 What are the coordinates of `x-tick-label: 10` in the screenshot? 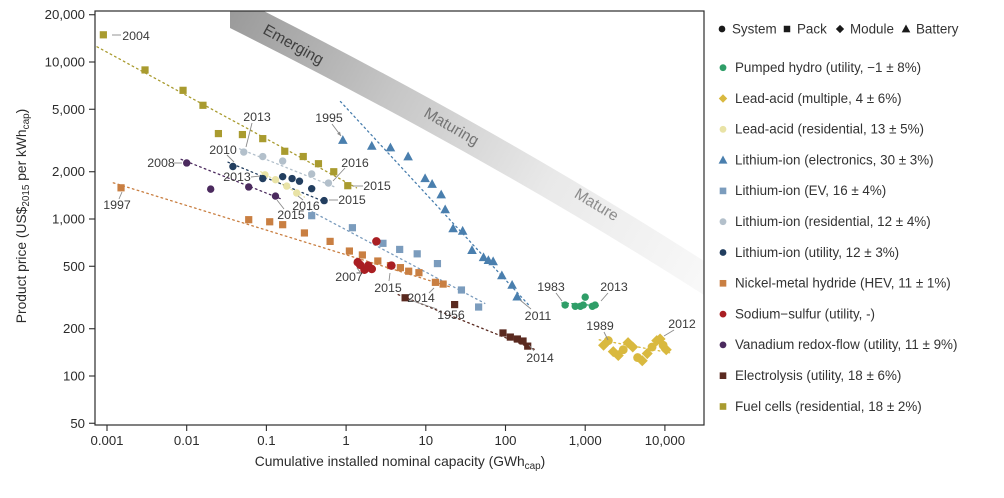 It's located at (425, 440).